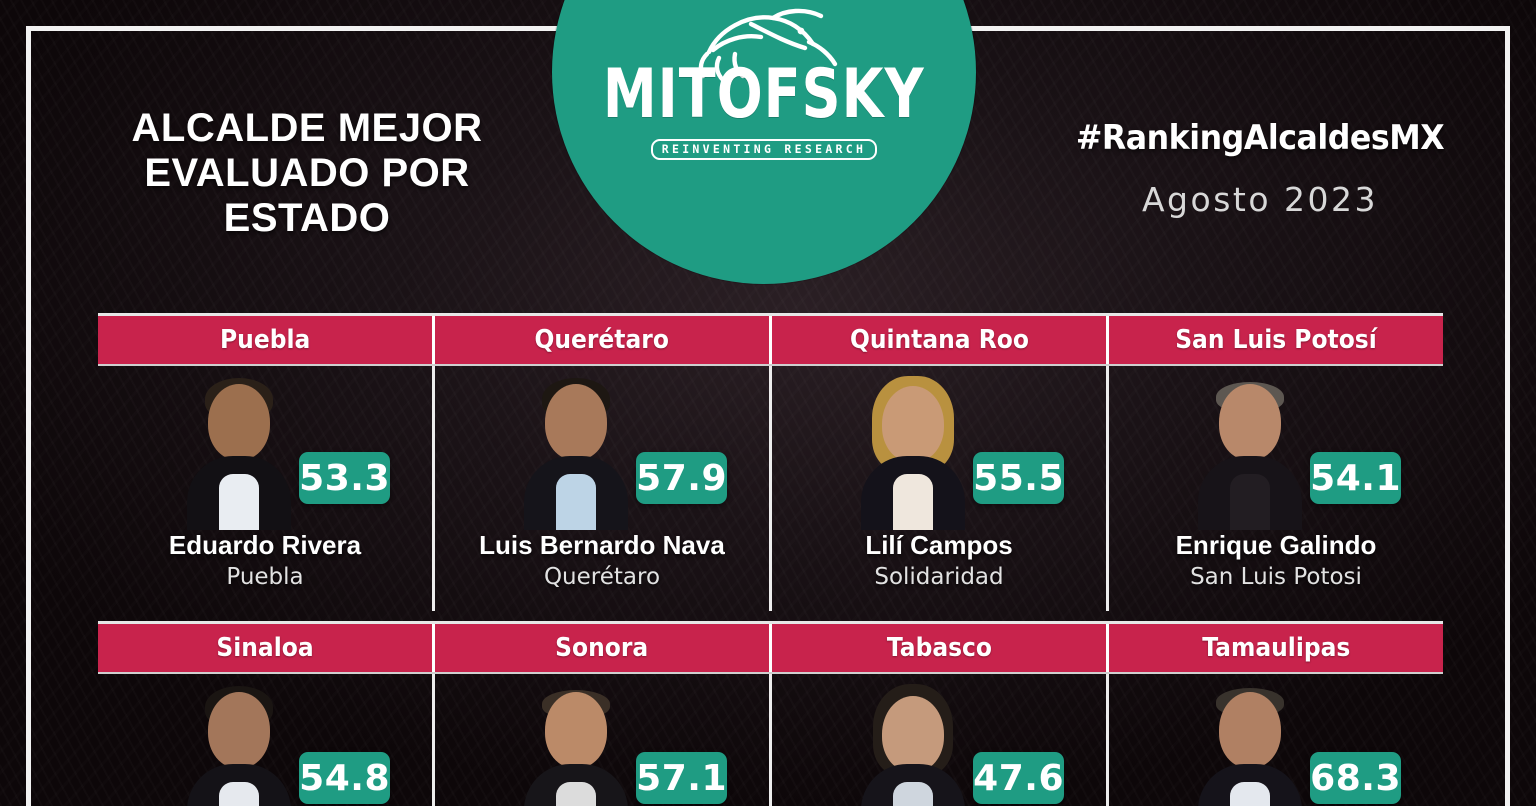 The height and width of the screenshot is (806, 1536). I want to click on mayor-city: Puebla, so click(265, 577).